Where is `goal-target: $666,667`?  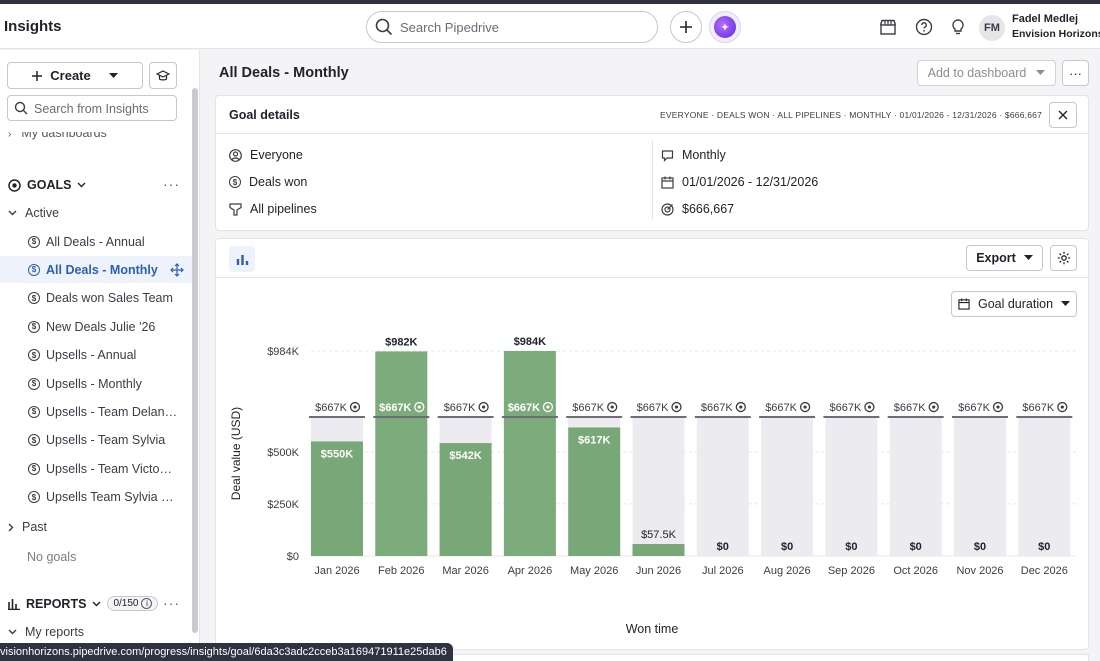
goal-target: $666,667 is located at coordinates (697, 209).